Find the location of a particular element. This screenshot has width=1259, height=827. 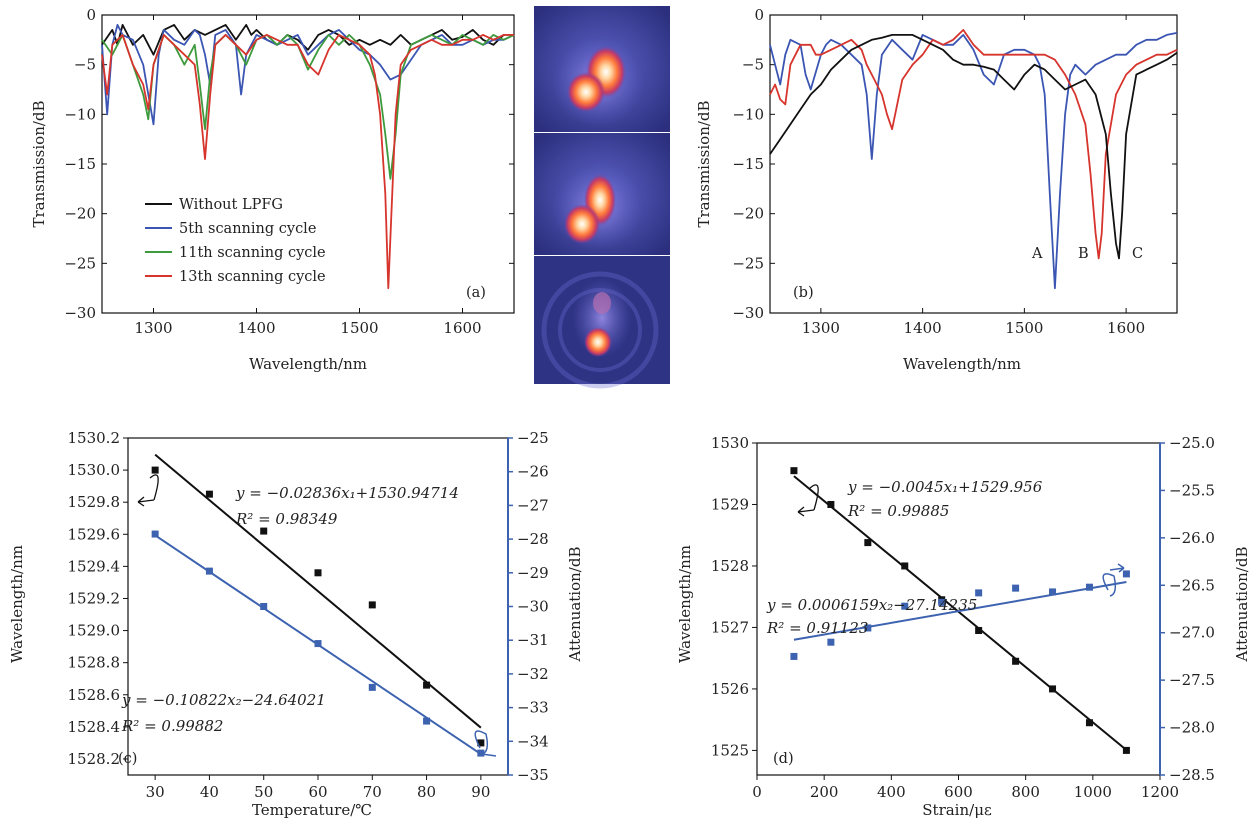

panel-c-left-axis-arrow is located at coordinates (148, 490).